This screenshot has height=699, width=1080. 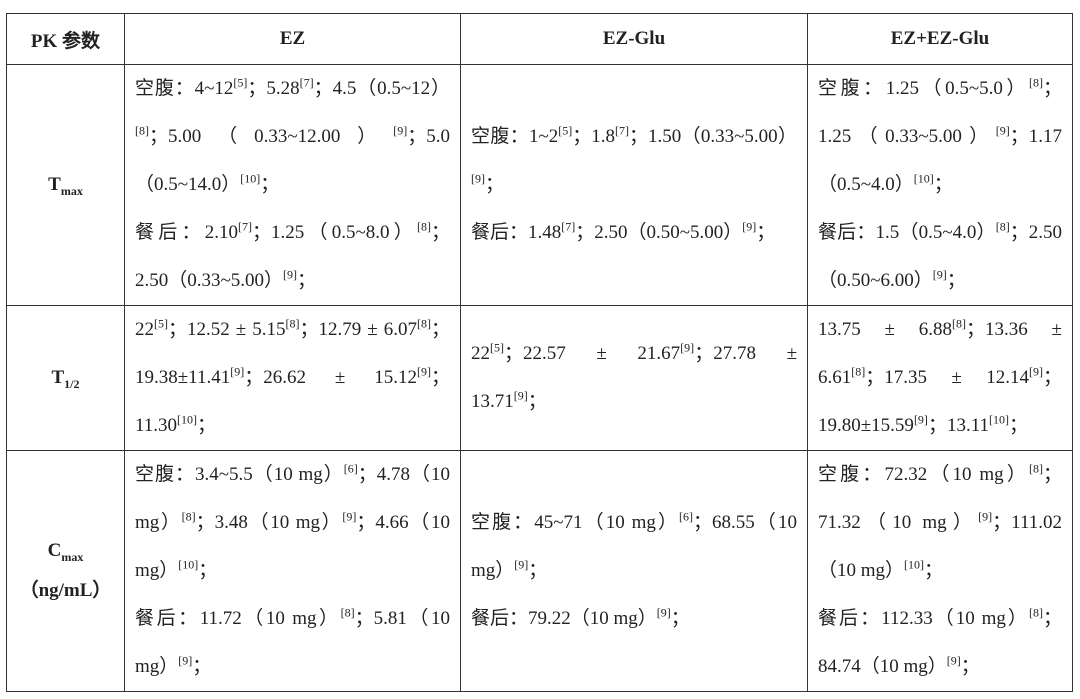 What do you see at coordinates (65, 590) in the screenshot?
I see `param-unit: （ng/mL）` at bounding box center [65, 590].